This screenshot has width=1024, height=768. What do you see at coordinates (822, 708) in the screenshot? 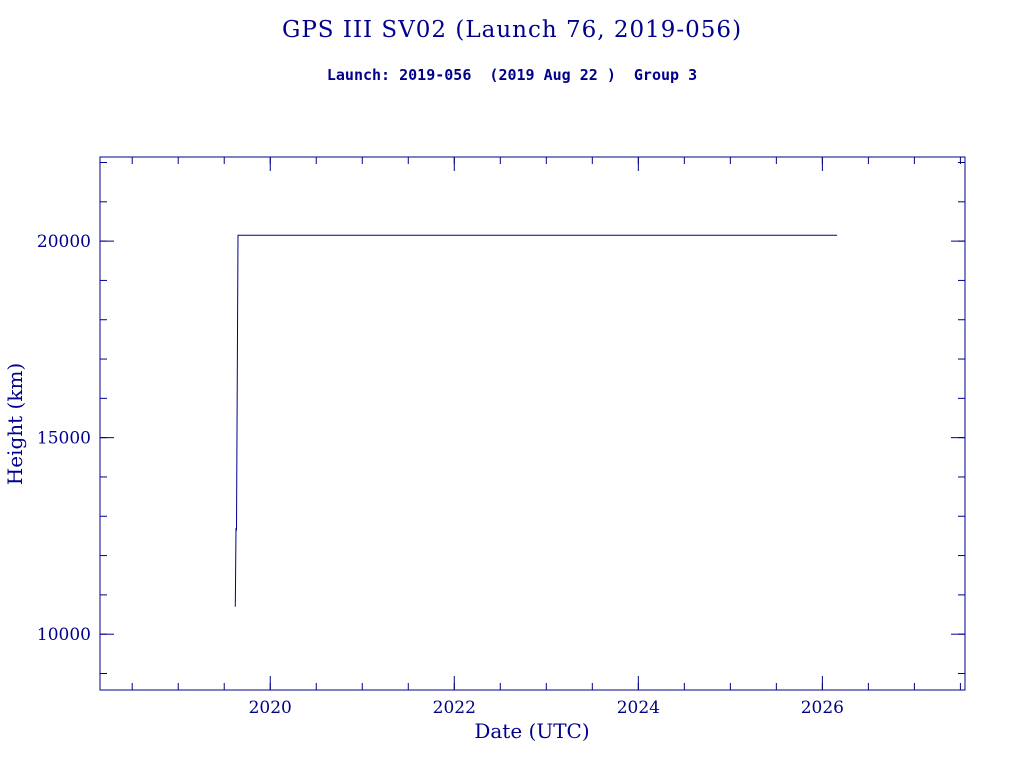
I see `x-tick-label: 2026` at bounding box center [822, 708].